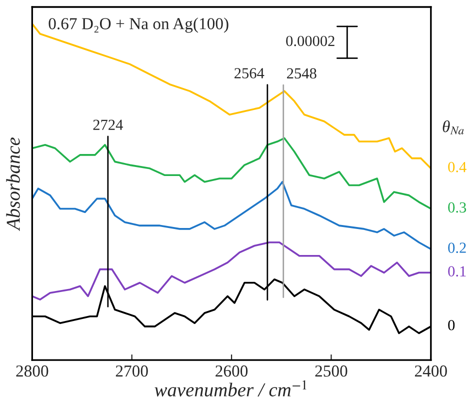 The image size is (473, 412). Describe the element at coordinates (13, 185) in the screenshot. I see `y-axis-title: Absorbance` at that location.